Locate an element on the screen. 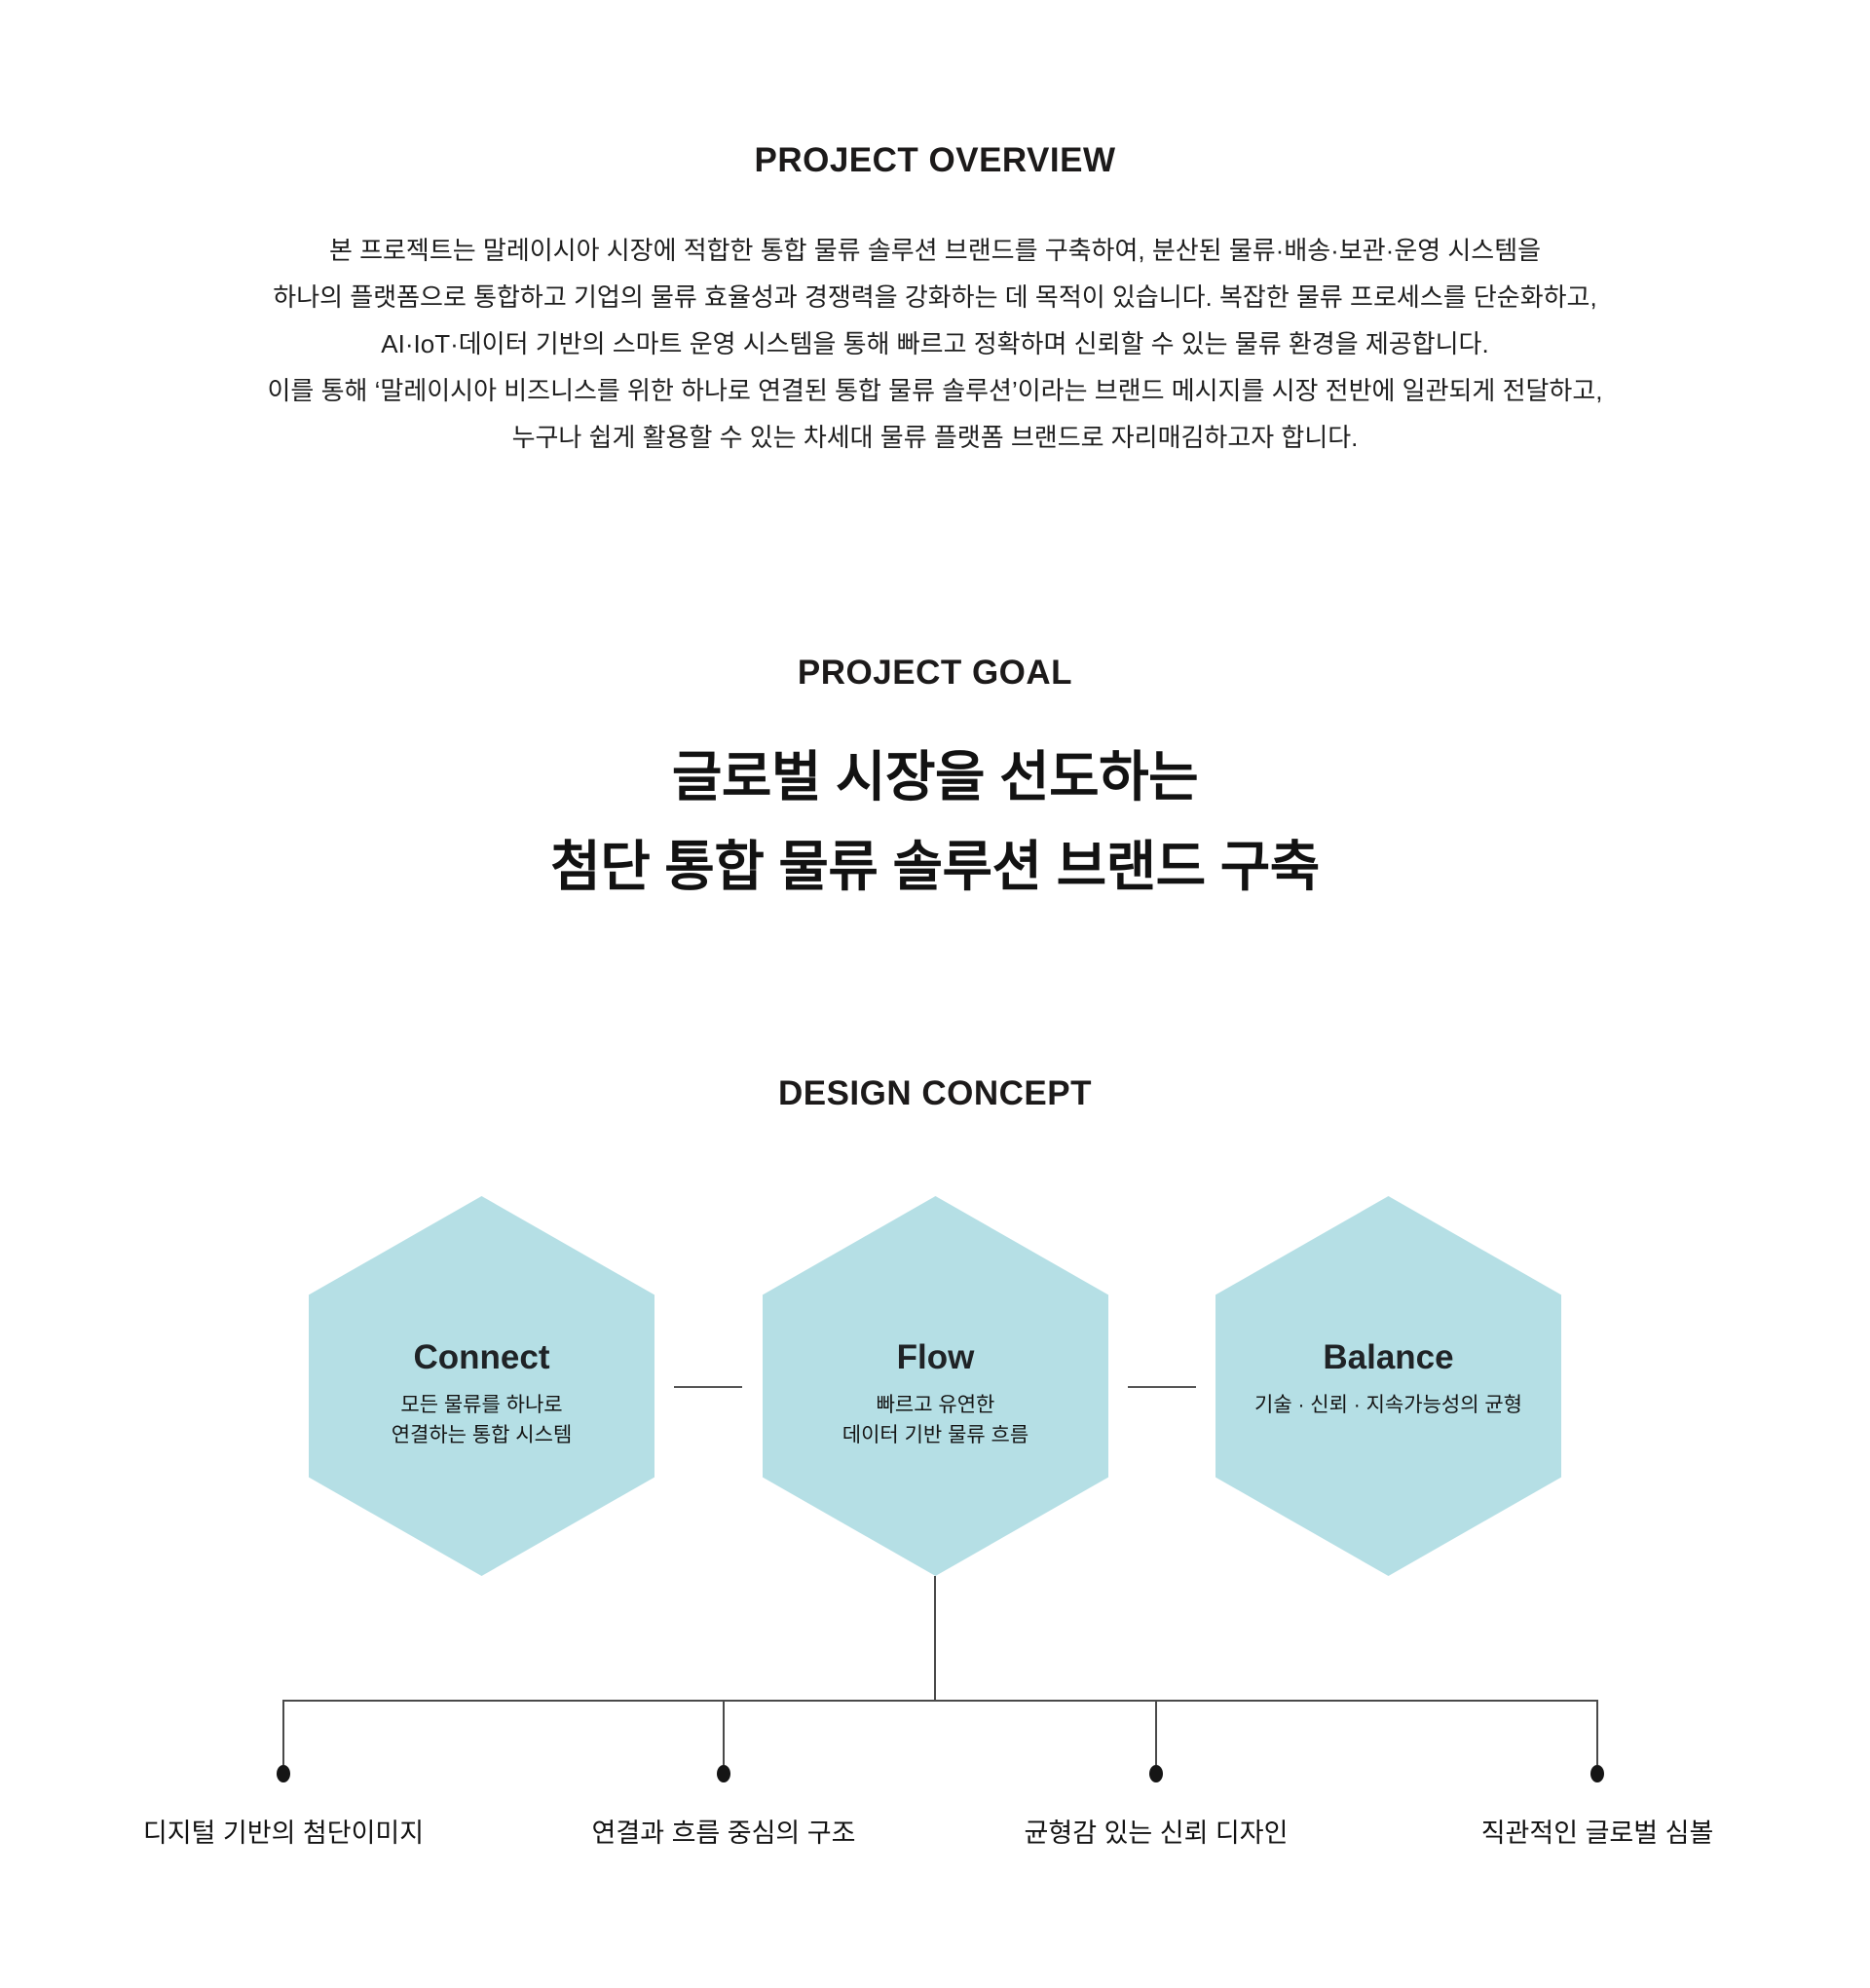 Image resolution: width=1870 pixels, height=1988 pixels. keyword-item-2: 연결과 흐름 중심의 구조 is located at coordinates (723, 1833).